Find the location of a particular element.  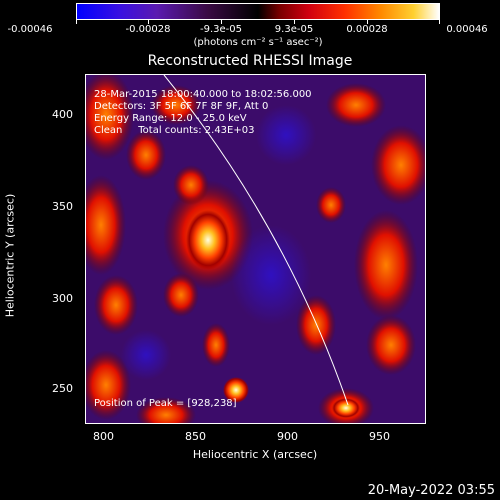

annotation-counts: Clean Total counts: 2.43E+03 is located at coordinates (174, 130).